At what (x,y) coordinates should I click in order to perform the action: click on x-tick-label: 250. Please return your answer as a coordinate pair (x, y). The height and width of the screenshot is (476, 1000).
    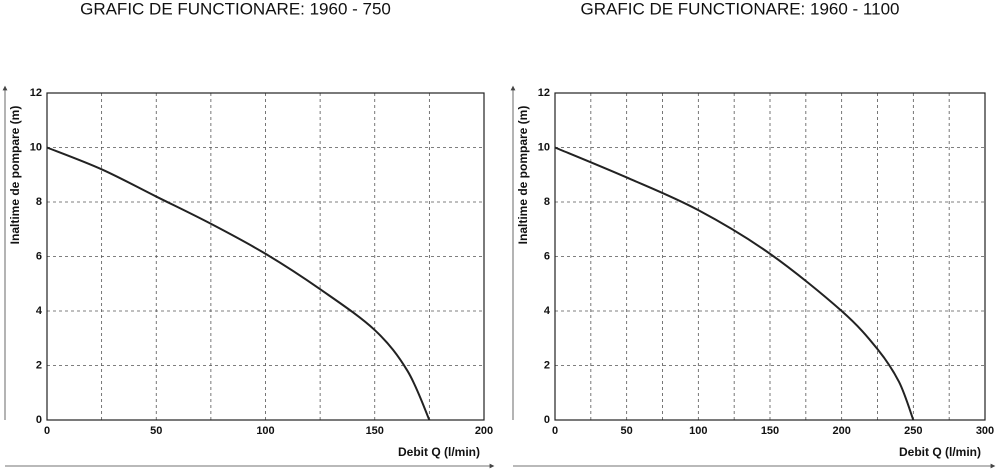
    Looking at the image, I should click on (913, 431).